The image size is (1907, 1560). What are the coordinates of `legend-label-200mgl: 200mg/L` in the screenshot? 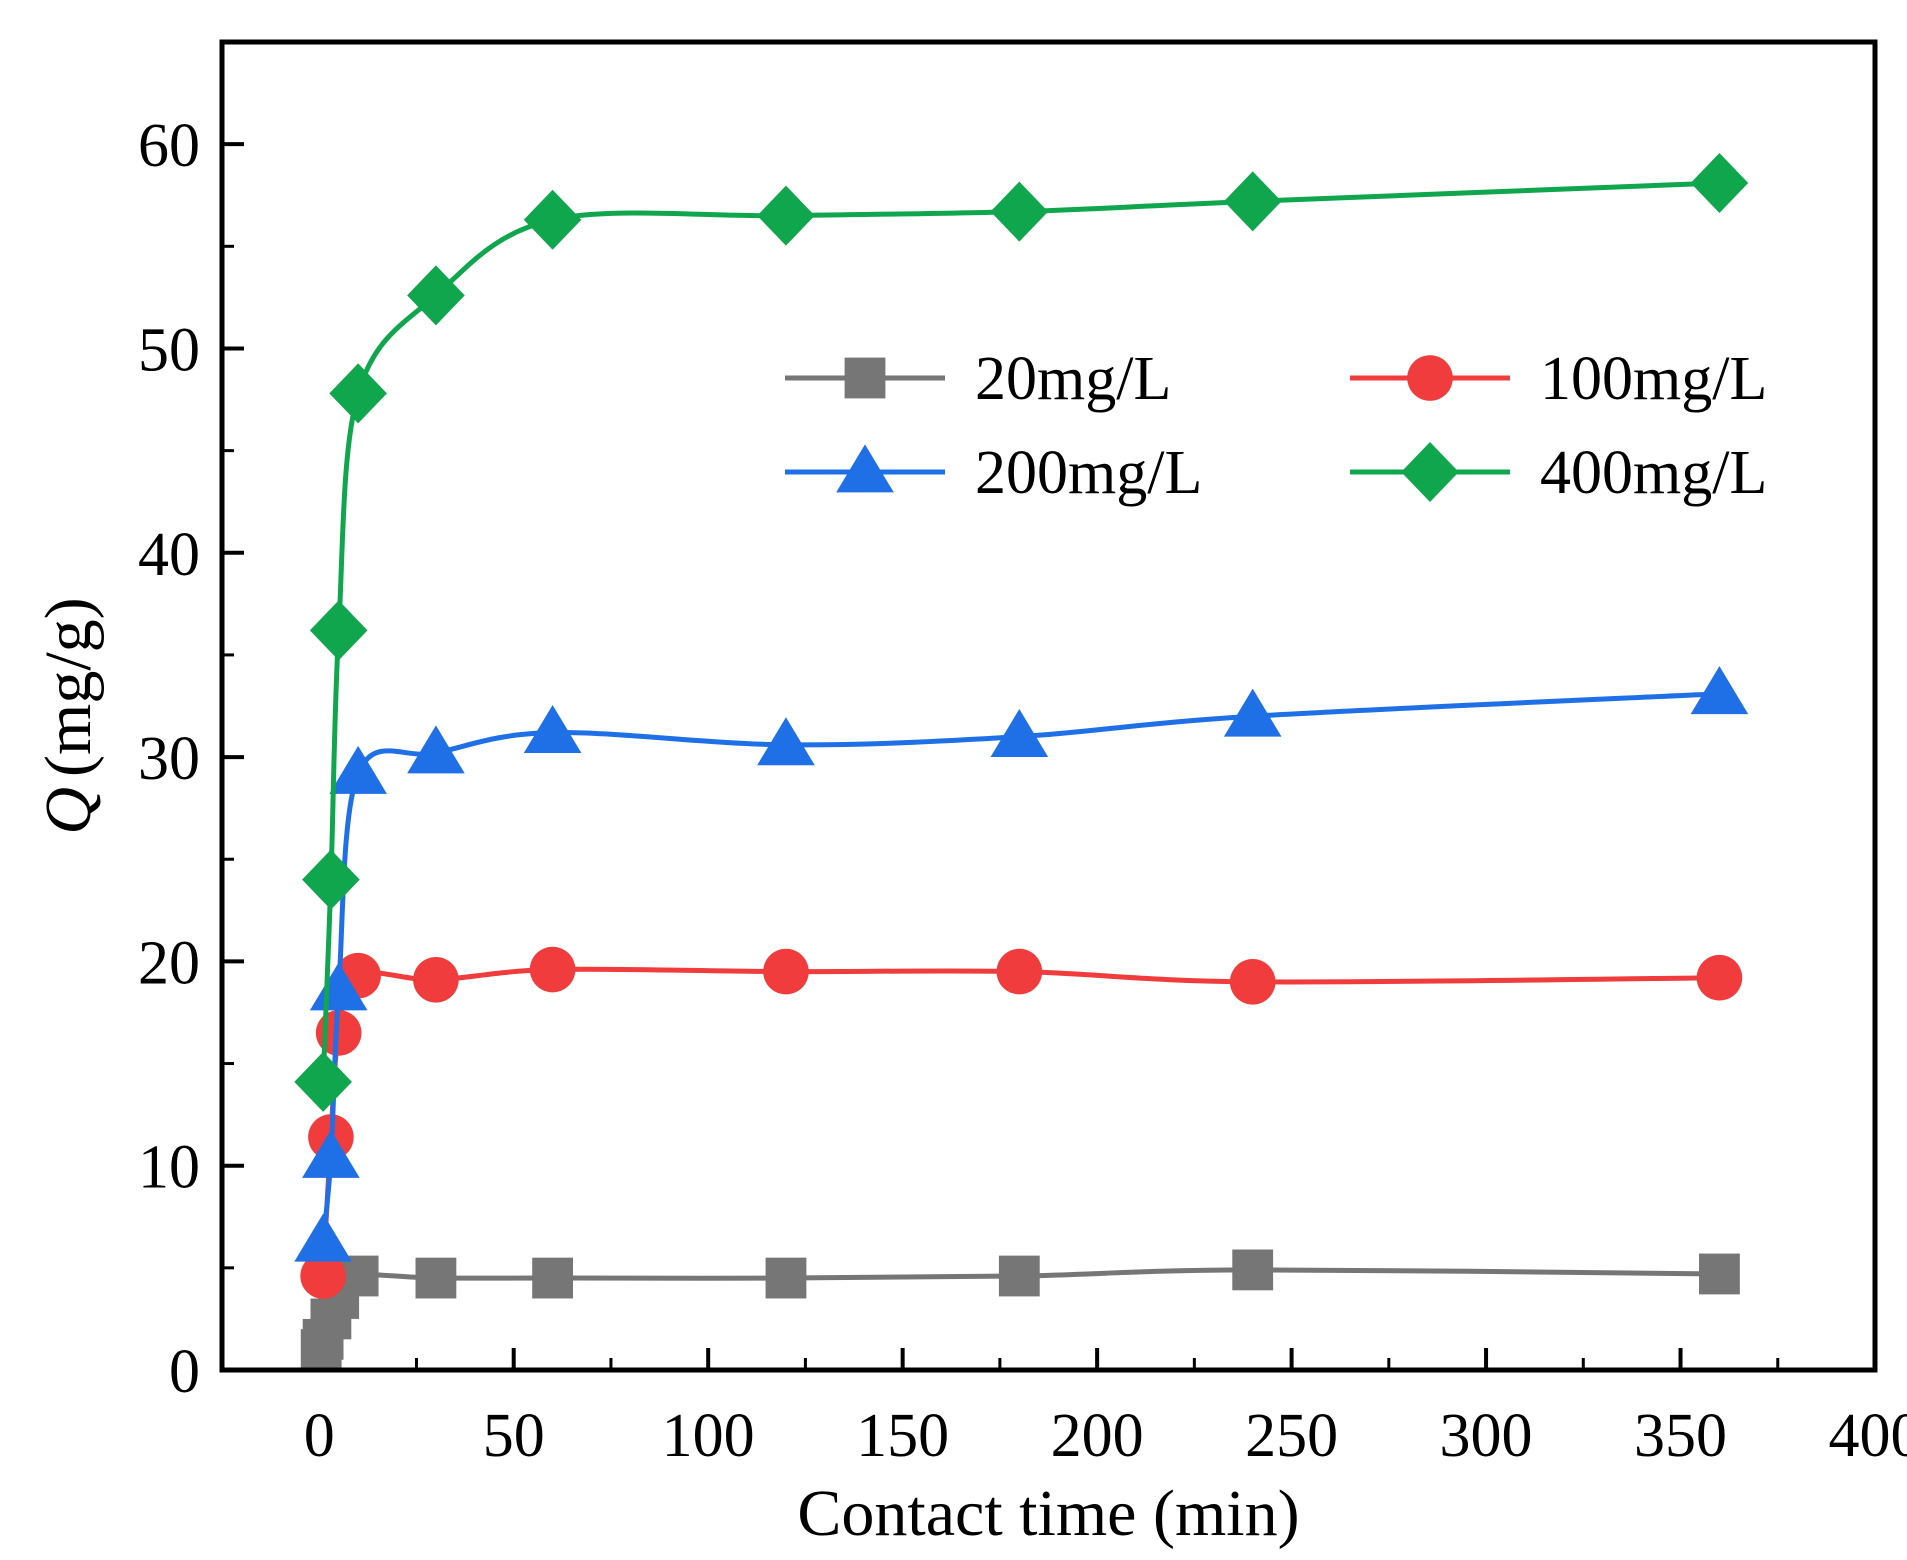 It's located at (1088, 473).